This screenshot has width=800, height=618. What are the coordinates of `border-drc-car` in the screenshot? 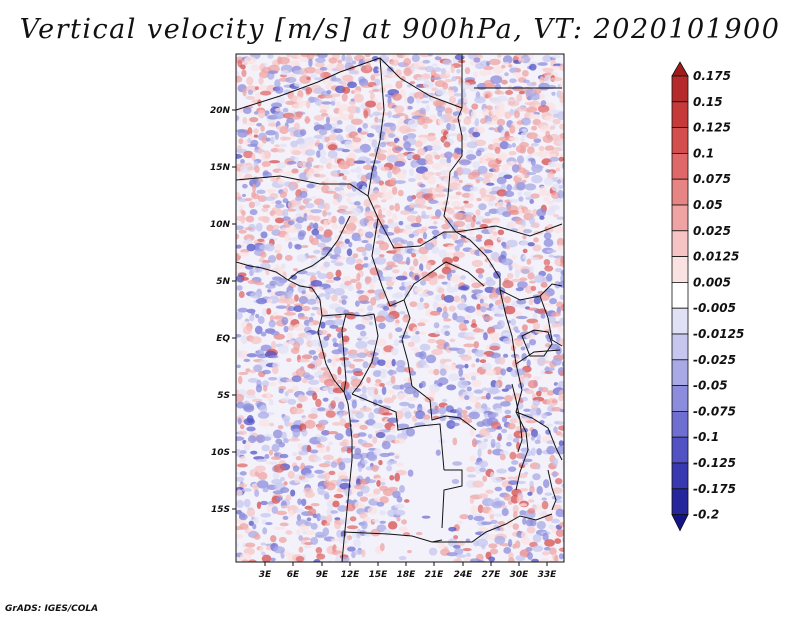 It's located at (407, 343).